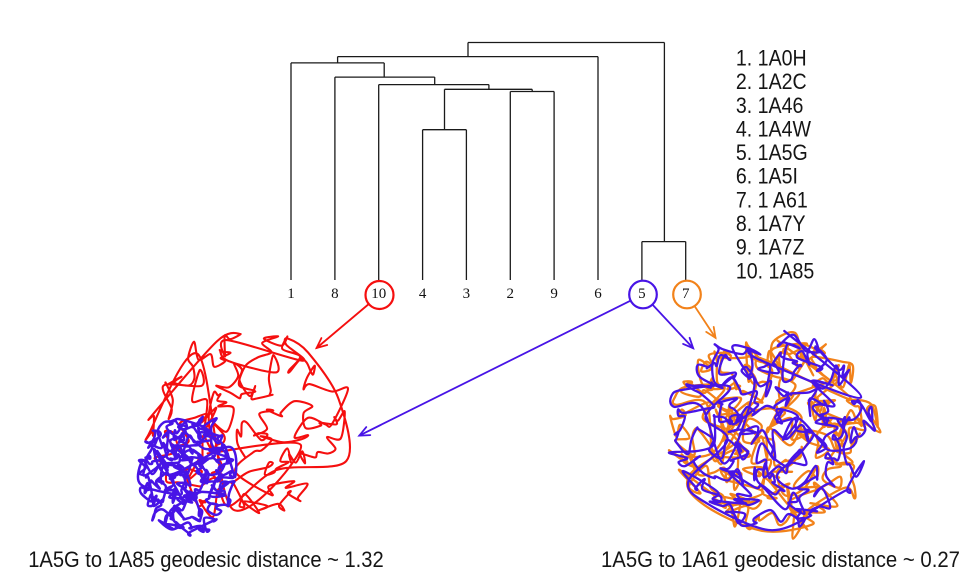  What do you see at coordinates (554, 294) in the screenshot?
I see `svg-text: 9` at bounding box center [554, 294].